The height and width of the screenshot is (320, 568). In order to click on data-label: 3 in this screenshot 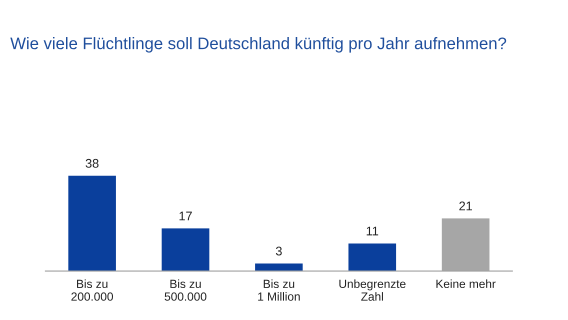, I will do `click(279, 251)`.